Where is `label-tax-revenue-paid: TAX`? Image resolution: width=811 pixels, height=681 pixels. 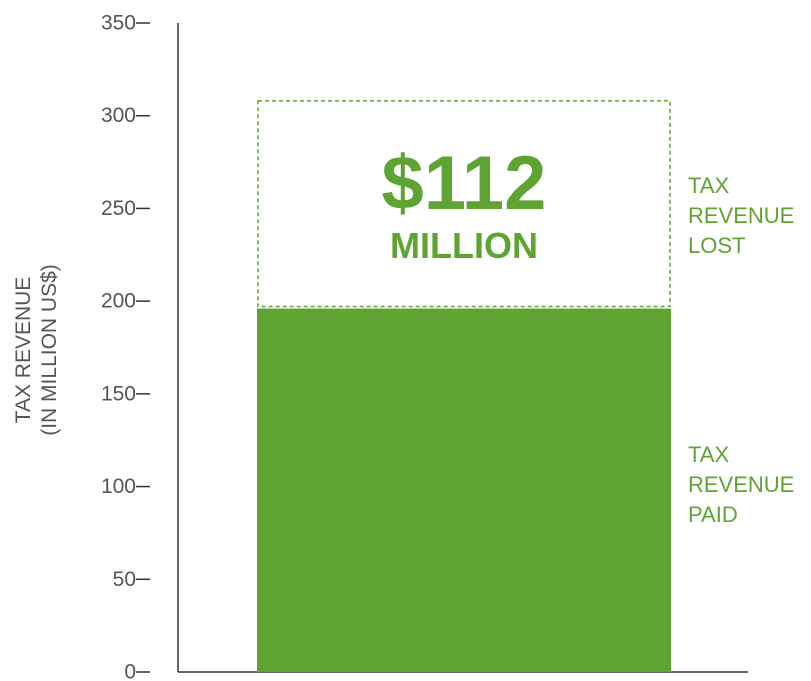 label-tax-revenue-paid: TAX is located at coordinates (708, 454).